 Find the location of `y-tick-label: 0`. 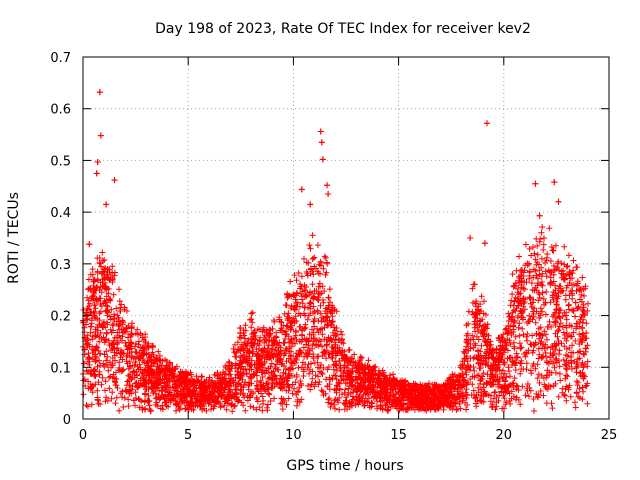

y-tick-label: 0 is located at coordinates (67, 420).